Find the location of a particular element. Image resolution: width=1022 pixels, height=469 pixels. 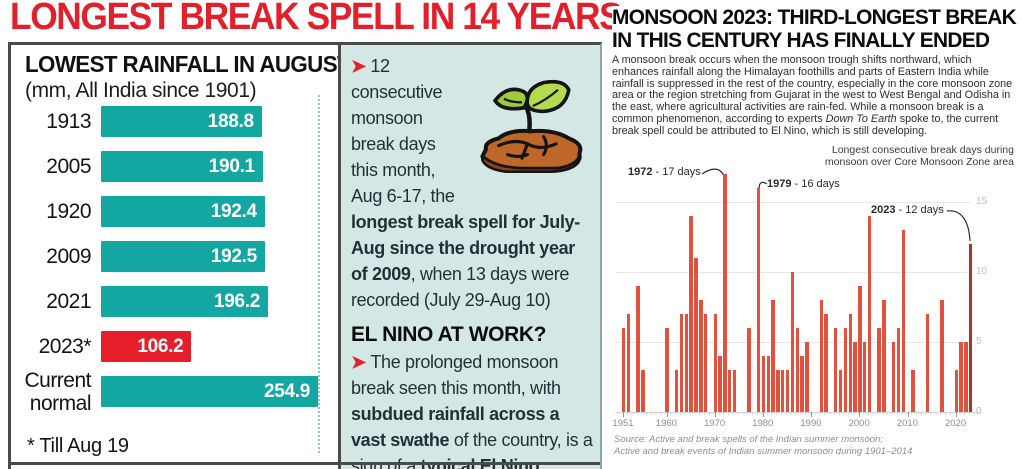

rainfall-row: Current normal 254.9 is located at coordinates (173, 391).